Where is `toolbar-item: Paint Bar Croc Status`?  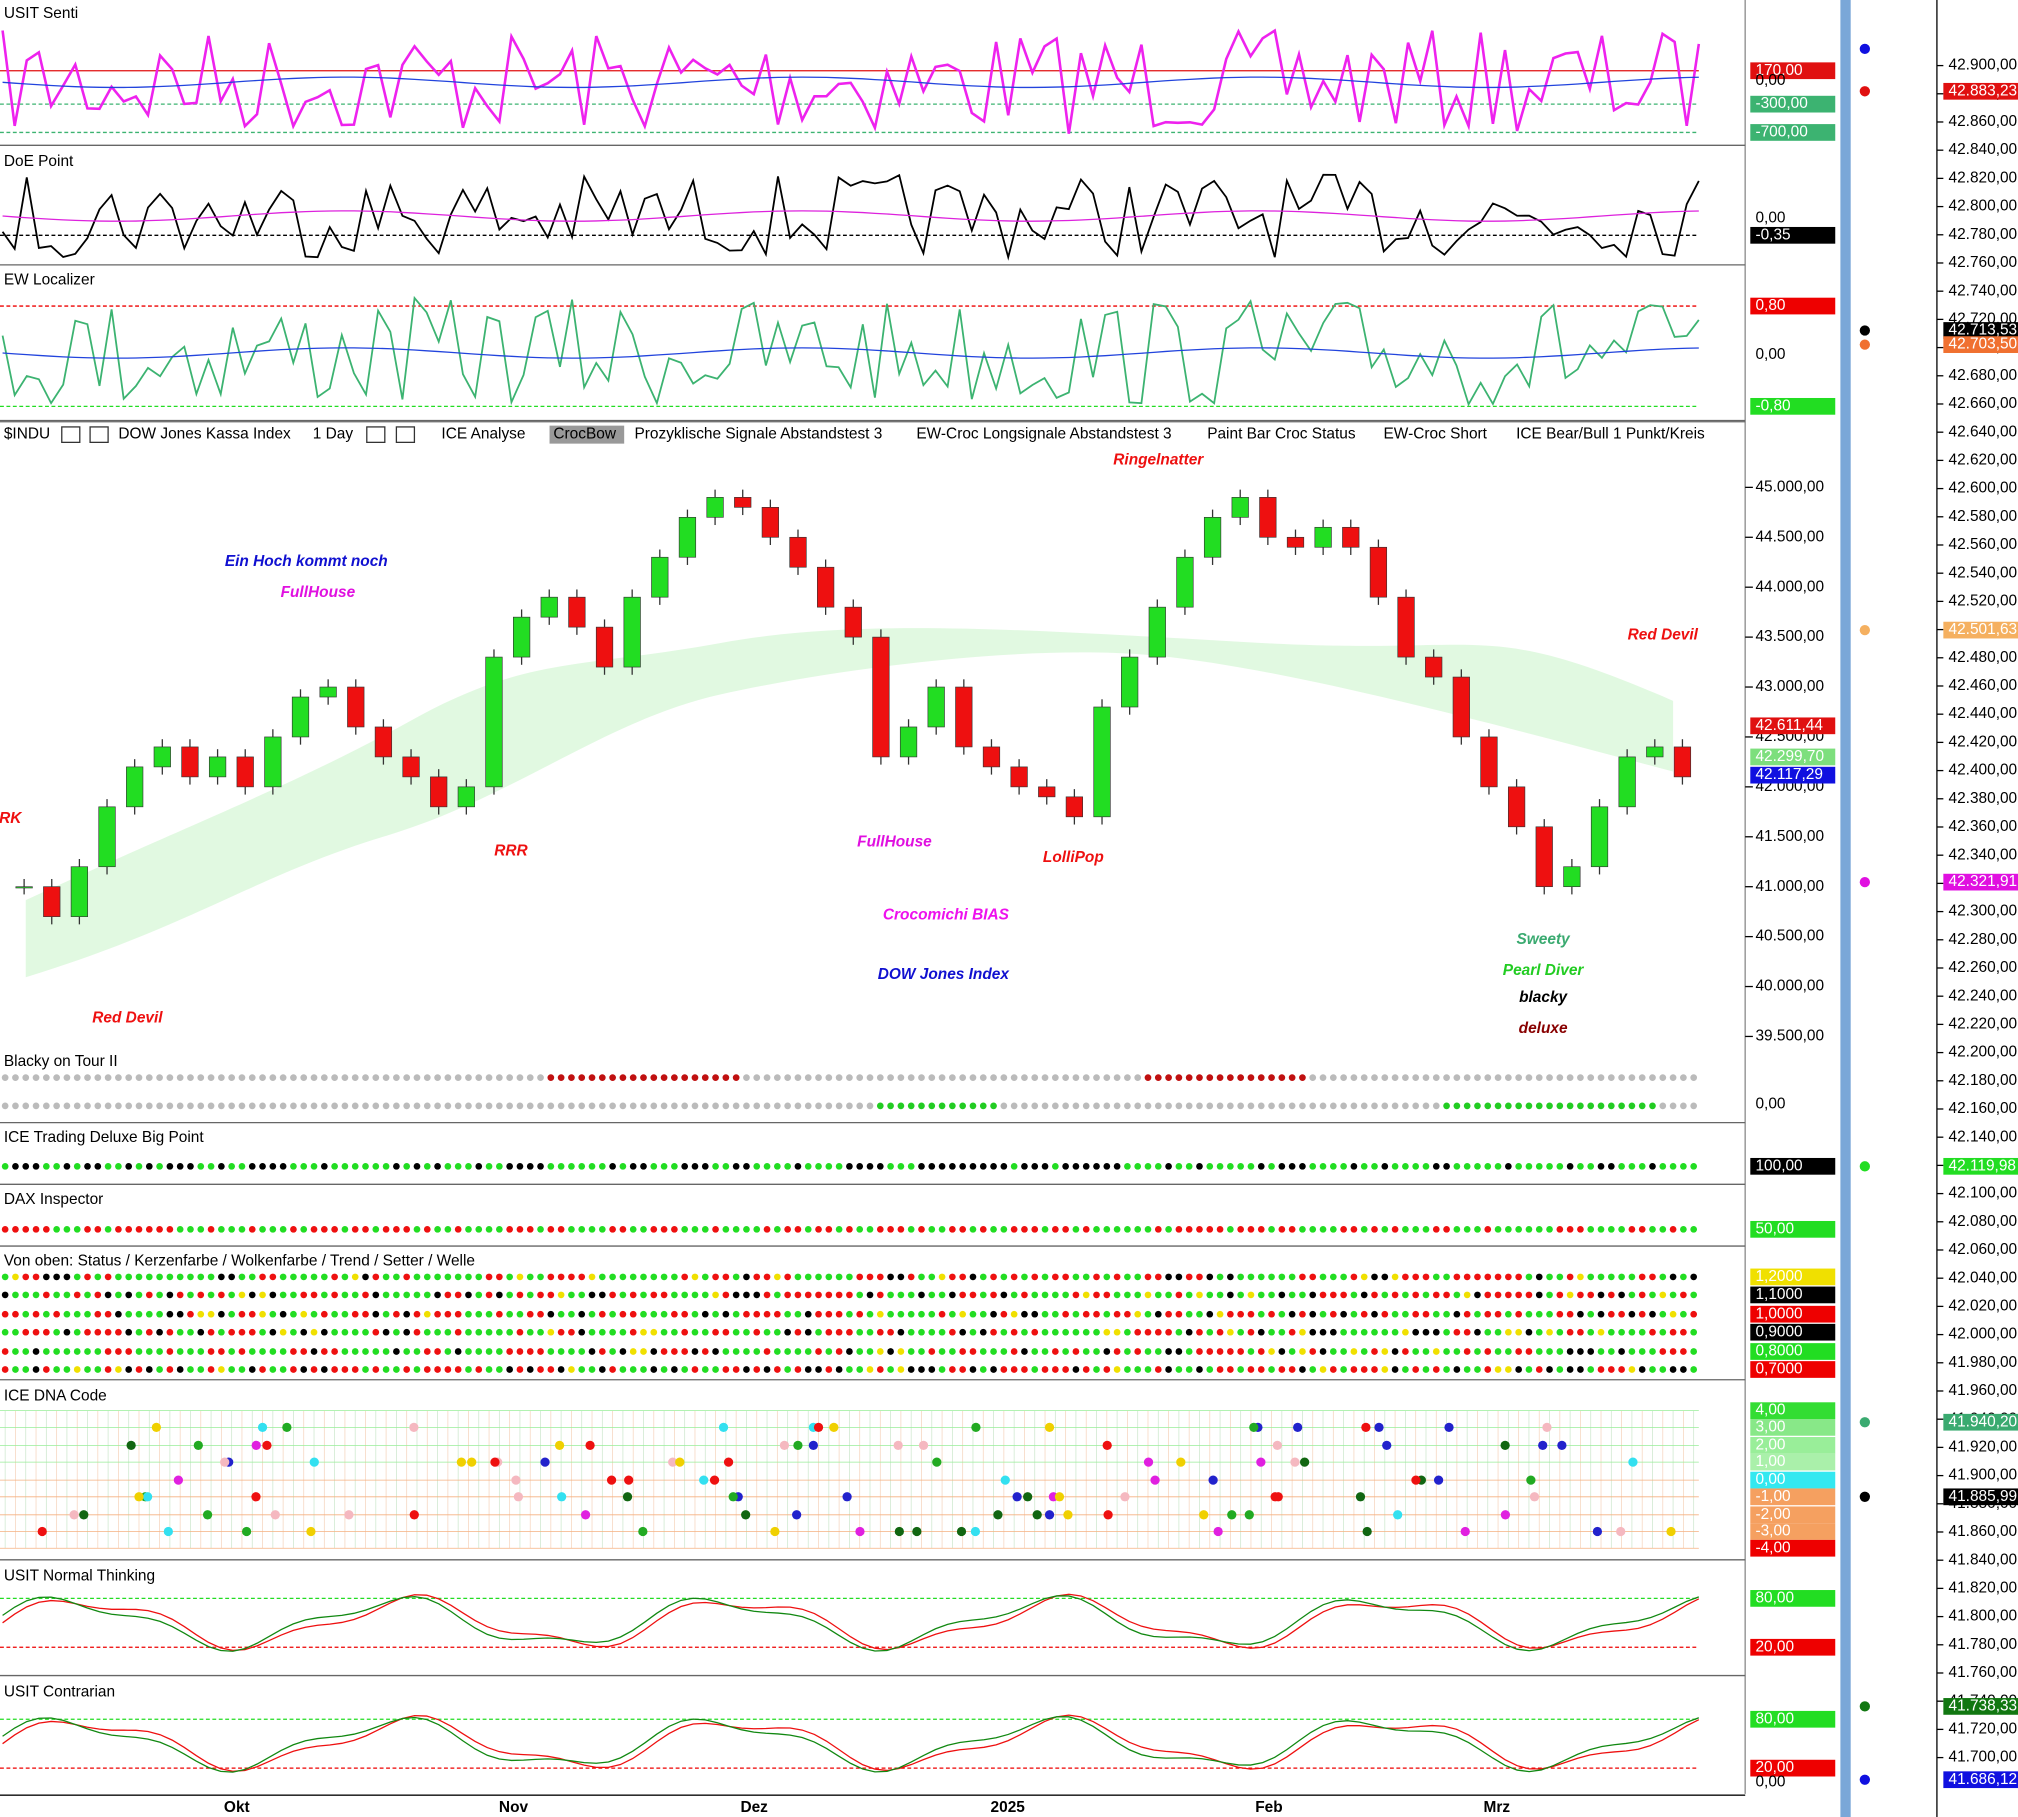
toolbar-item: Paint Bar Croc Status is located at coordinates (1281, 434).